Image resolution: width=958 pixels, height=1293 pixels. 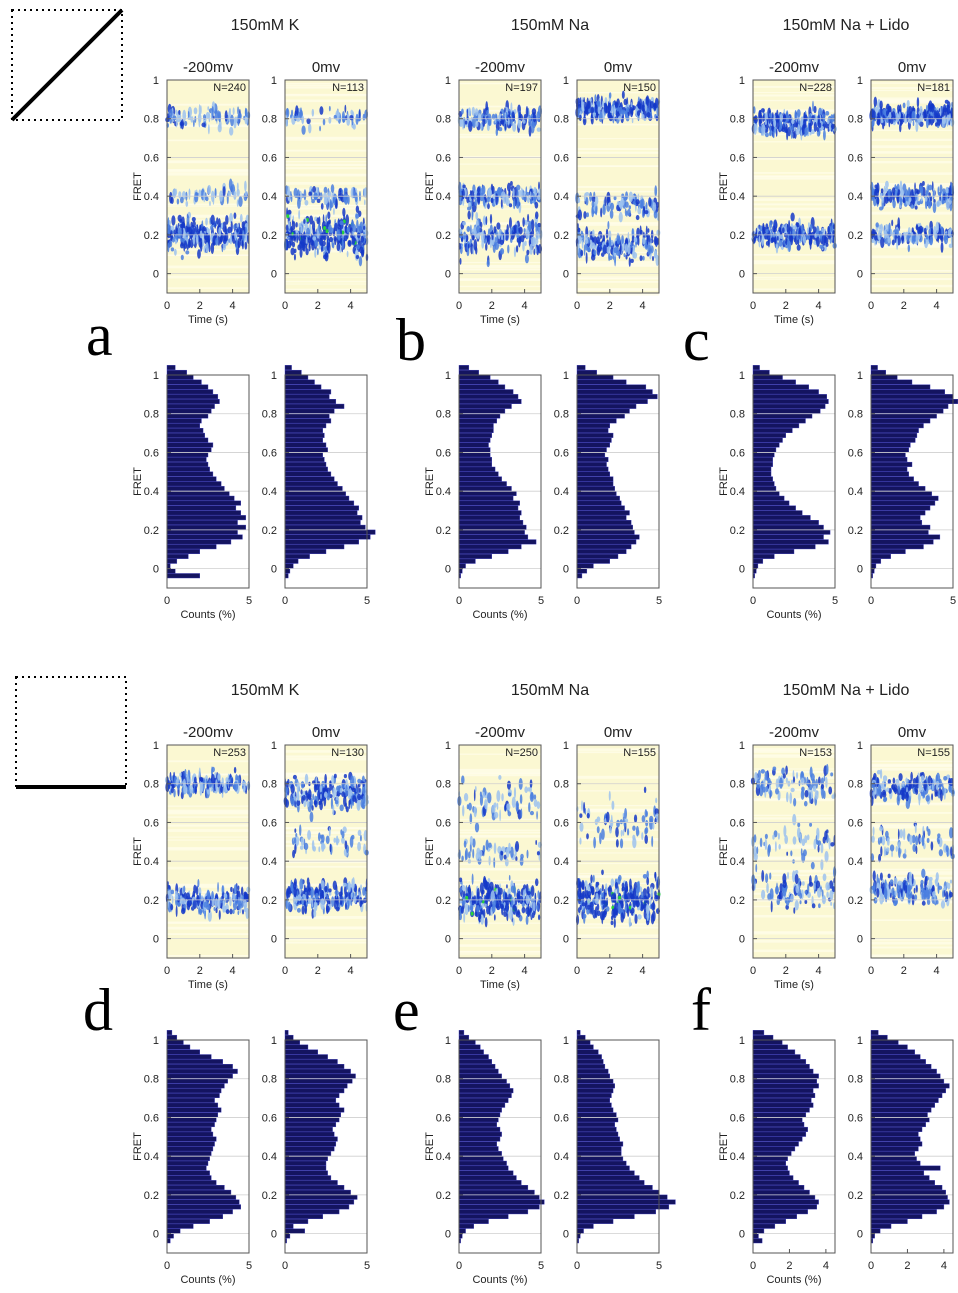 I want to click on y-tick-label: 0.8, so click(x=151, y=120).